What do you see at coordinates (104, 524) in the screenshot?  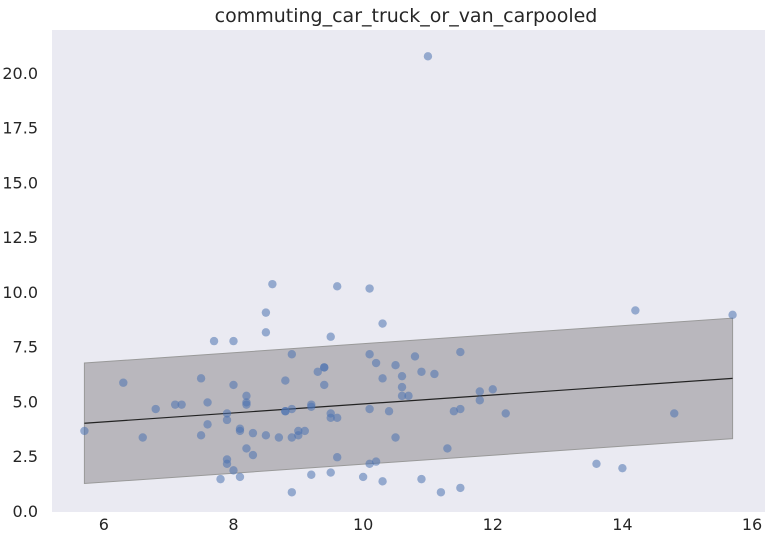 I see `x-tick-label: 6` at bounding box center [104, 524].